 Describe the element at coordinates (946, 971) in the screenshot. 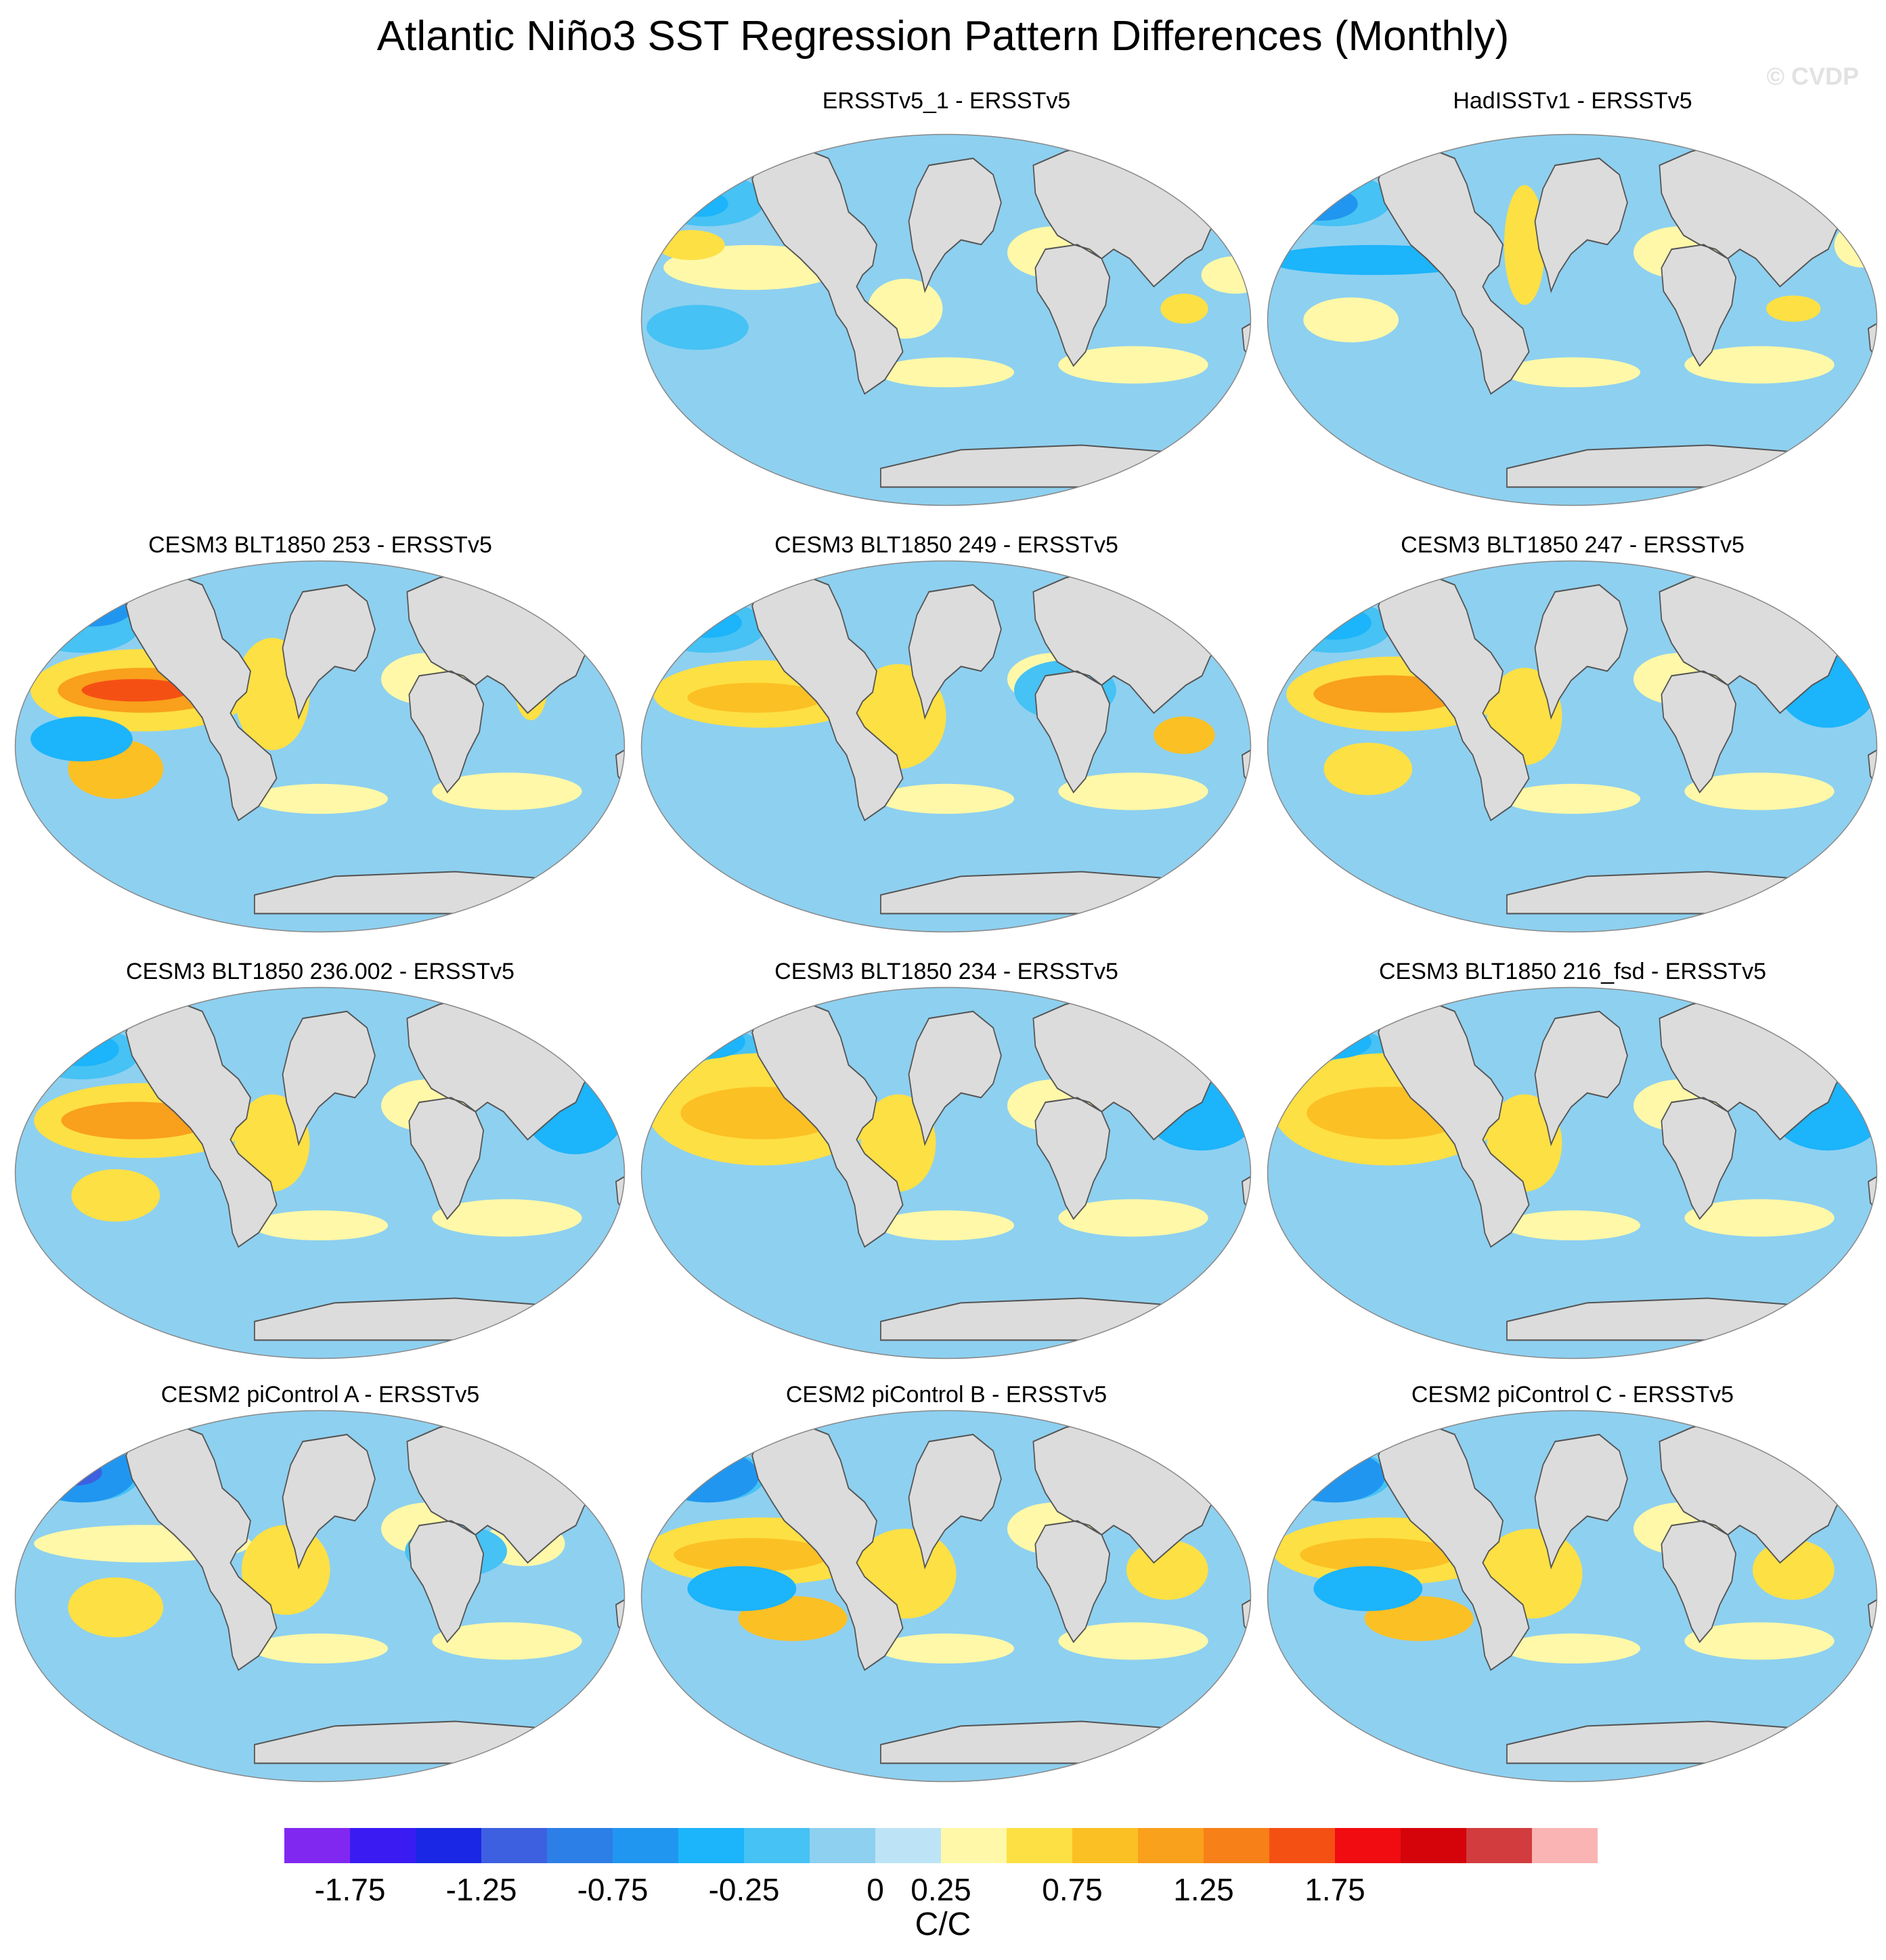

I see `panel-title: CESM3 BLT1850 234 - ERSSTv5` at that location.